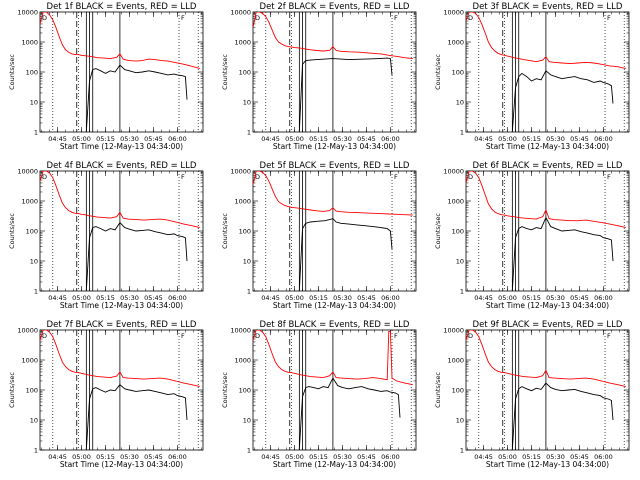  I want to click on panel-title: Det 2f BLACK = Events, RED = LLD, so click(335, 7).